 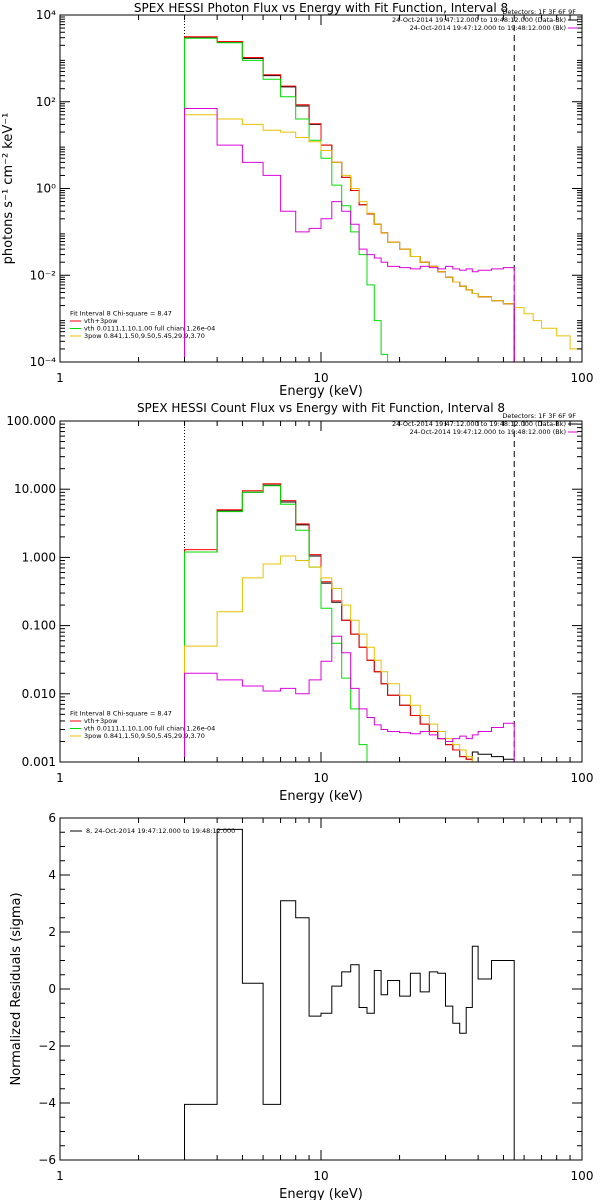 What do you see at coordinates (52, 875) in the screenshot?
I see `y-tick-label: 4` at bounding box center [52, 875].